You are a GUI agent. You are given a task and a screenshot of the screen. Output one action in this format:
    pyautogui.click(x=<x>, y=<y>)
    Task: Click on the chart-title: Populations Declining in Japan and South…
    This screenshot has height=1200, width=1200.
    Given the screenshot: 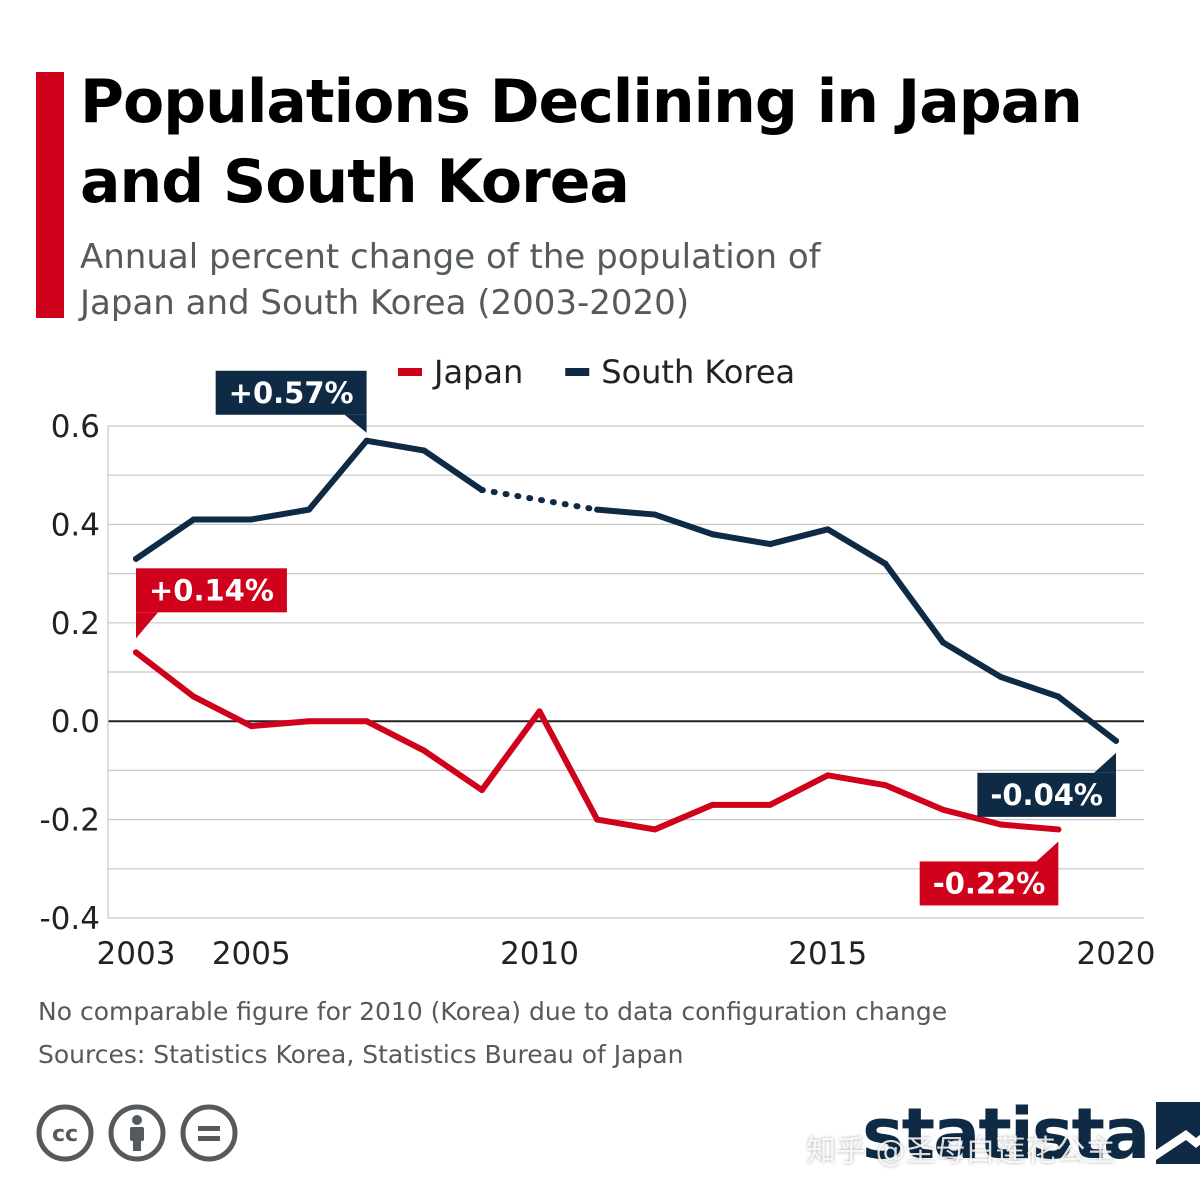 What is the action you would take?
    pyautogui.click(x=581, y=142)
    